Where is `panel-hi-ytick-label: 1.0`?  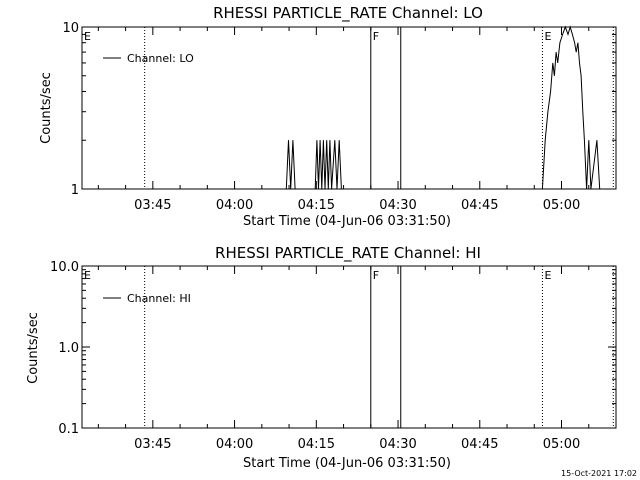
panel-hi-ytick-label: 1.0 is located at coordinates (68, 348).